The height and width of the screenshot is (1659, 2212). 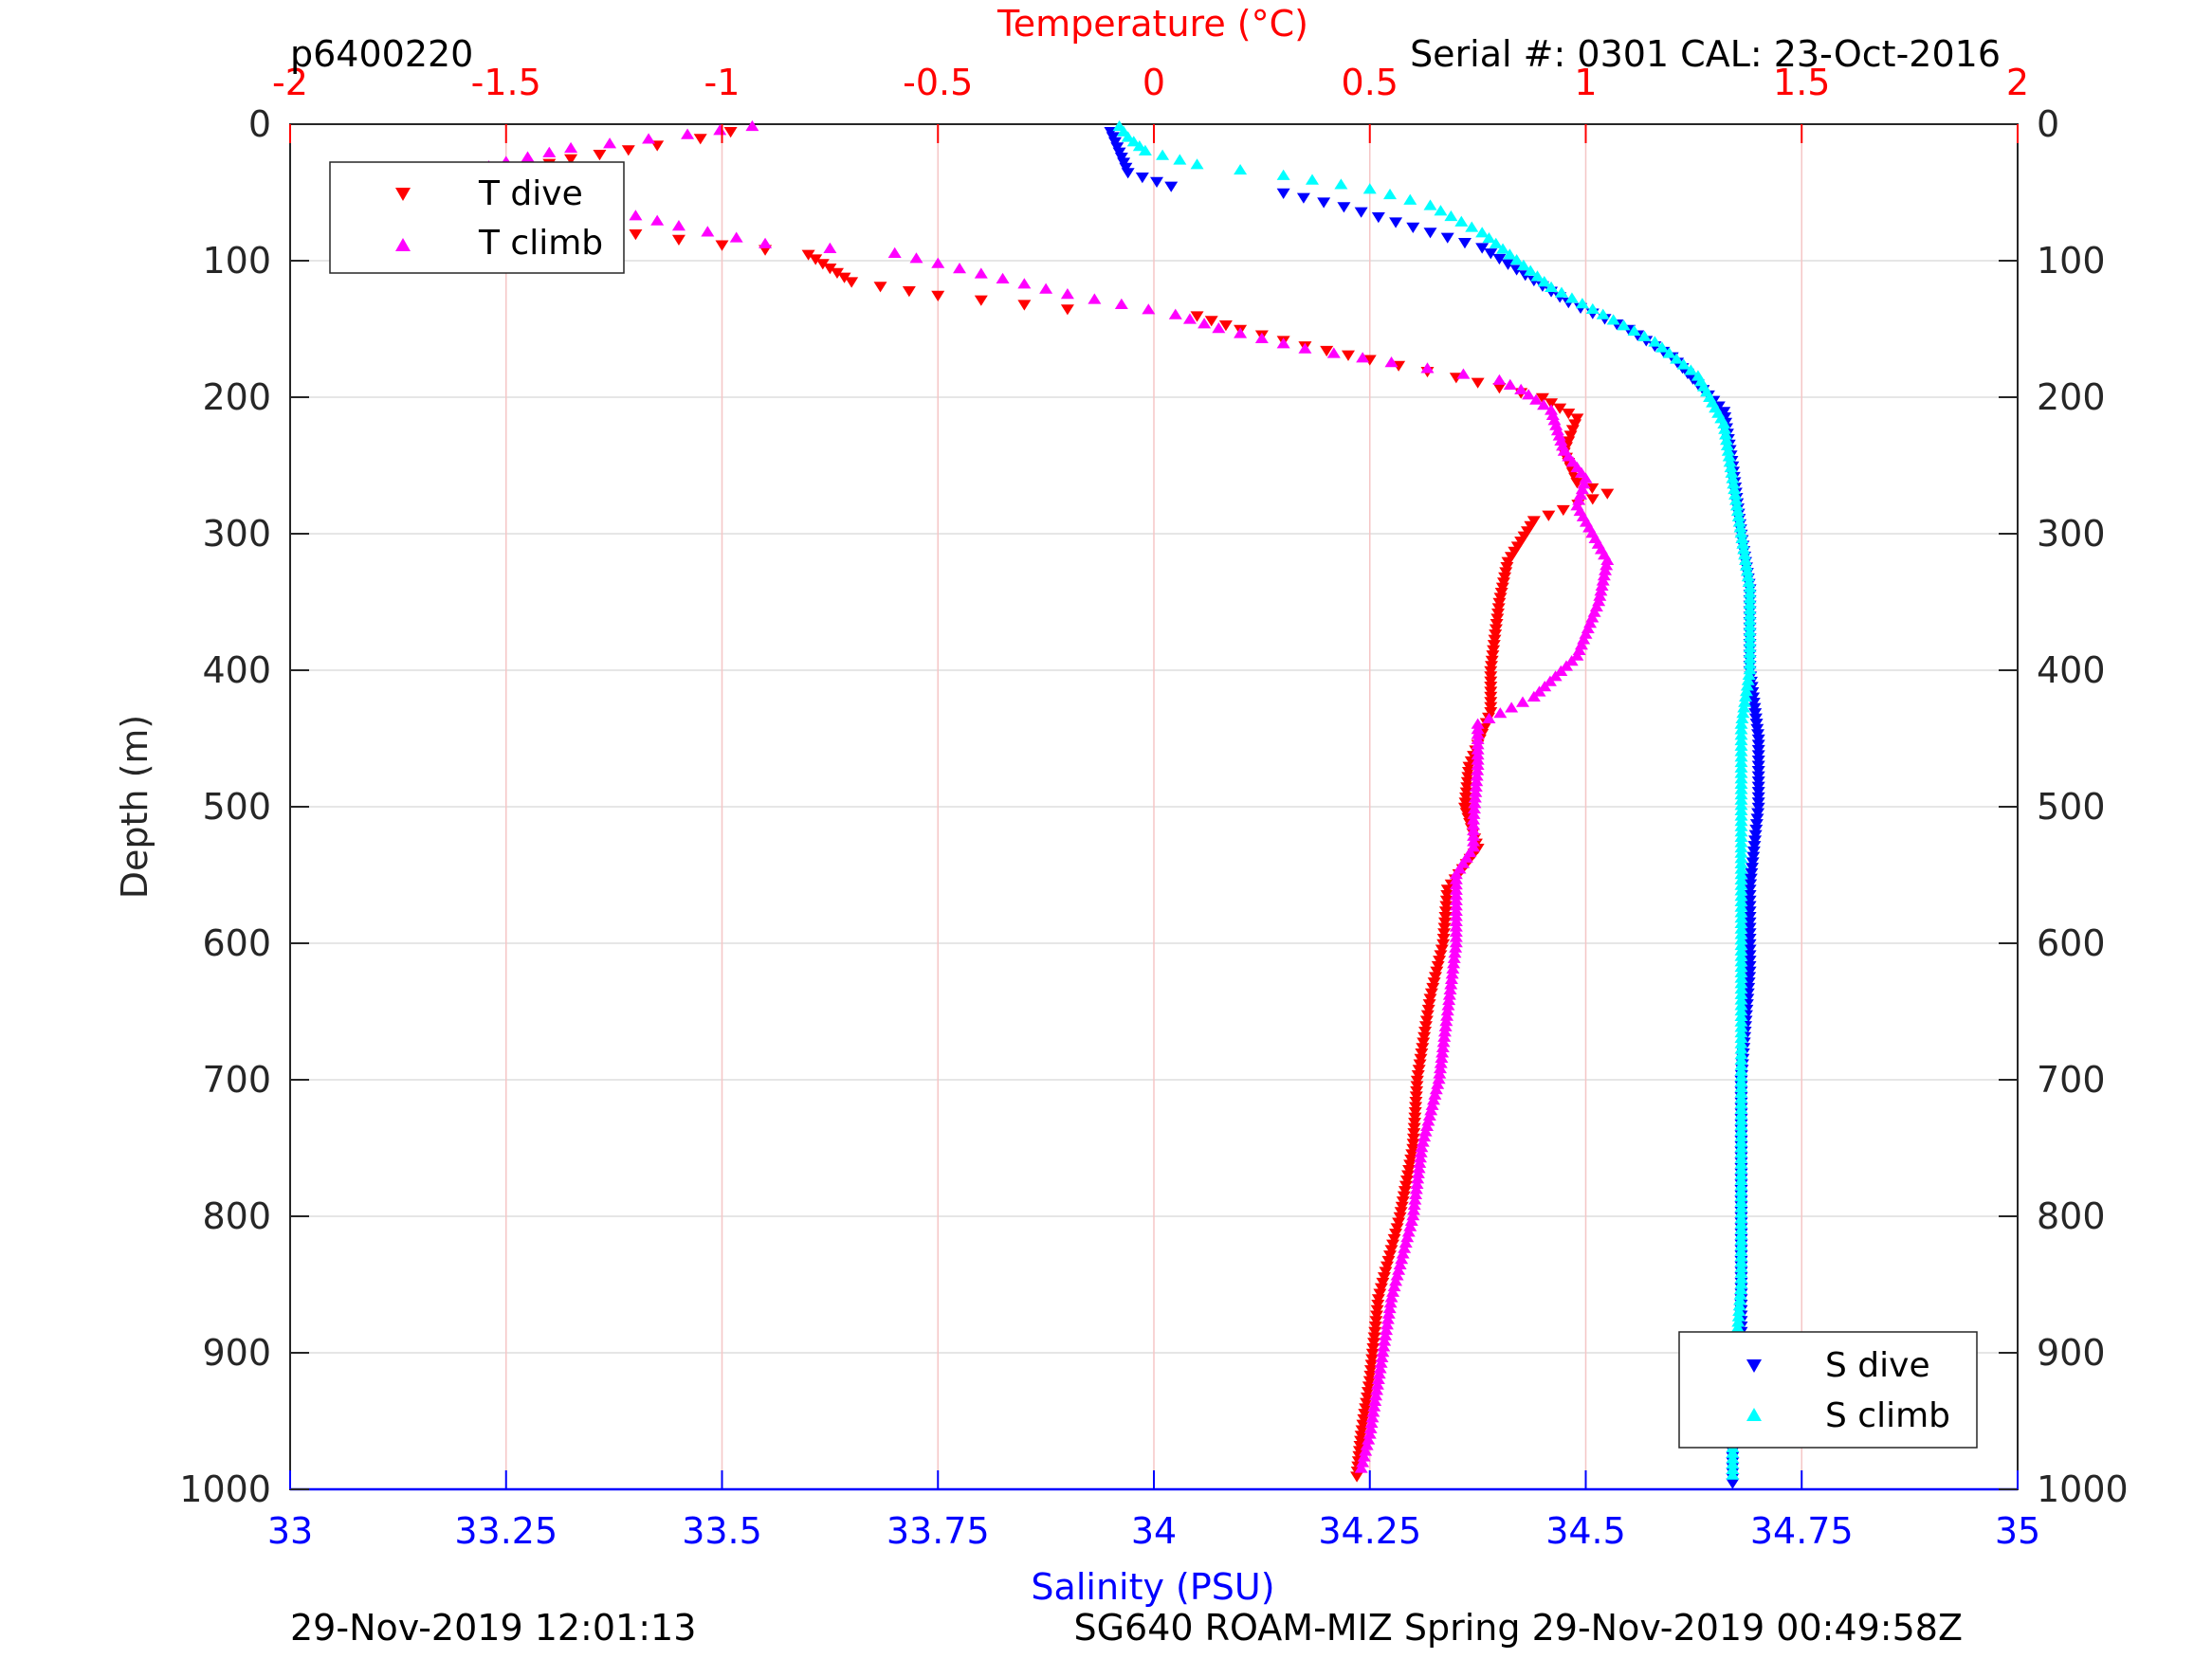 What do you see at coordinates (236, 1216) in the screenshot?
I see `depth-tick-label-left: 800` at bounding box center [236, 1216].